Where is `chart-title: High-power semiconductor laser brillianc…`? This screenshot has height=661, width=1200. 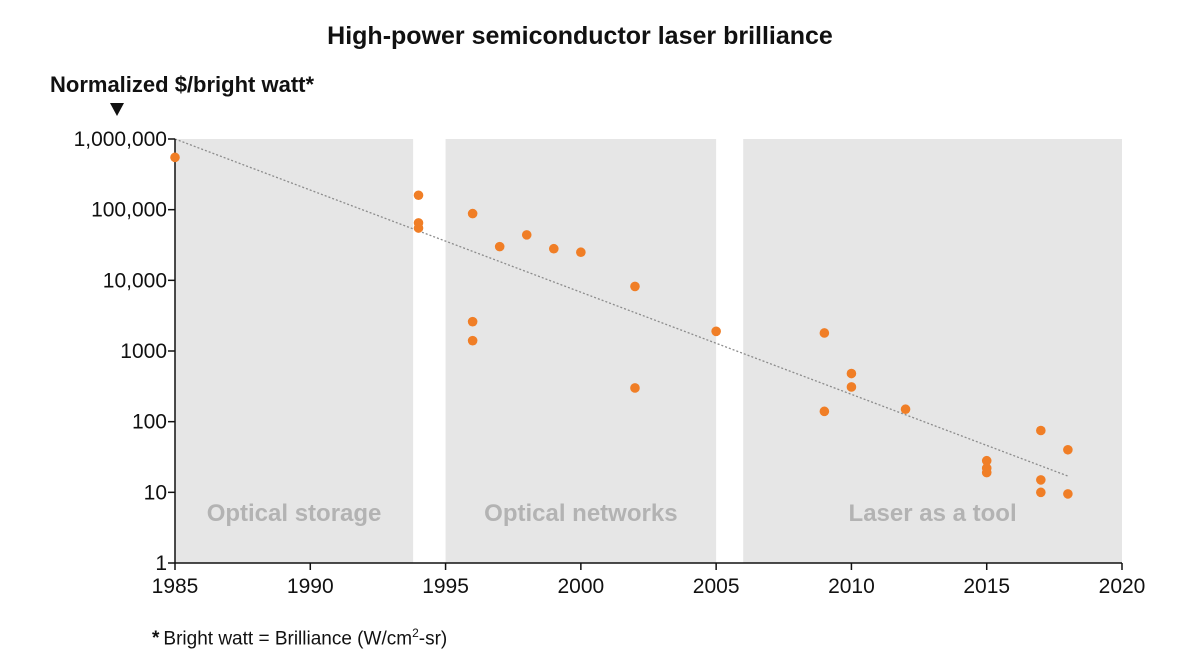 chart-title: High-power semiconductor laser brillianc… is located at coordinates (580, 36).